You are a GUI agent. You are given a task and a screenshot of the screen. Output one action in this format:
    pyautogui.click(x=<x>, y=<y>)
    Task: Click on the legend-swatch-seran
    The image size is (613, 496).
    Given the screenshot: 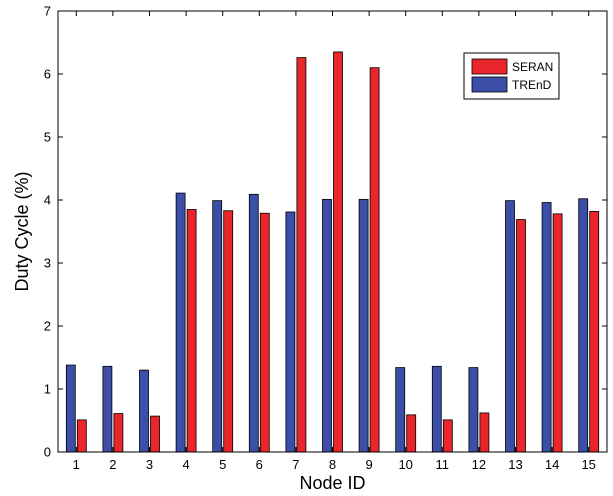 What is the action you would take?
    pyautogui.click(x=489, y=66)
    